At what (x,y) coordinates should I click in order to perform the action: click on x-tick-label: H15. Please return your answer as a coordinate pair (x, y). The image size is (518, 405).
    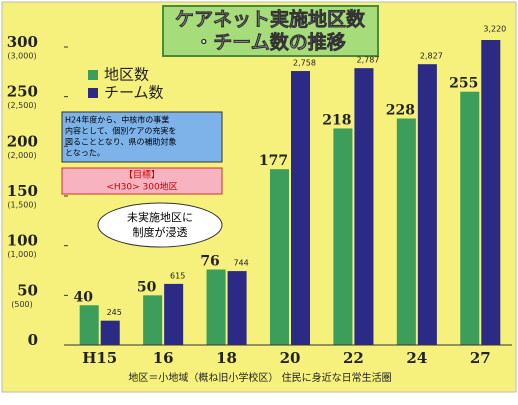
    Looking at the image, I should click on (99, 358).